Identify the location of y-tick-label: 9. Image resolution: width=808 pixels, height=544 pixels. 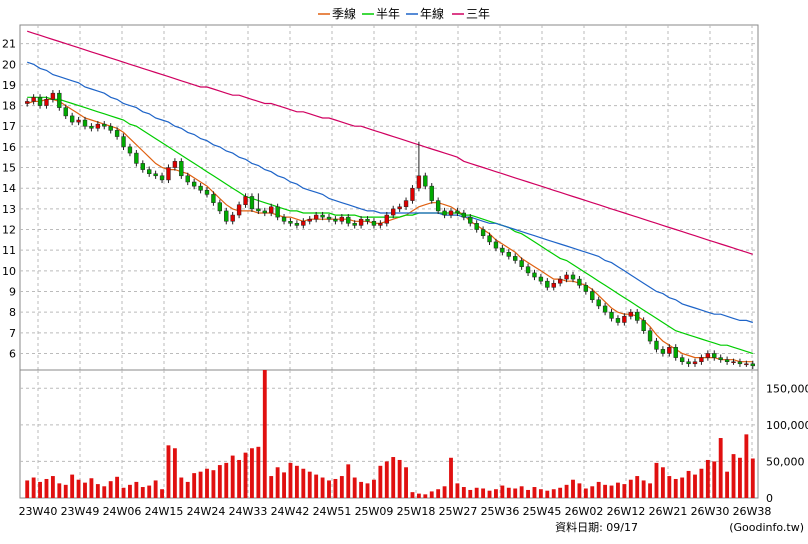
(12, 291).